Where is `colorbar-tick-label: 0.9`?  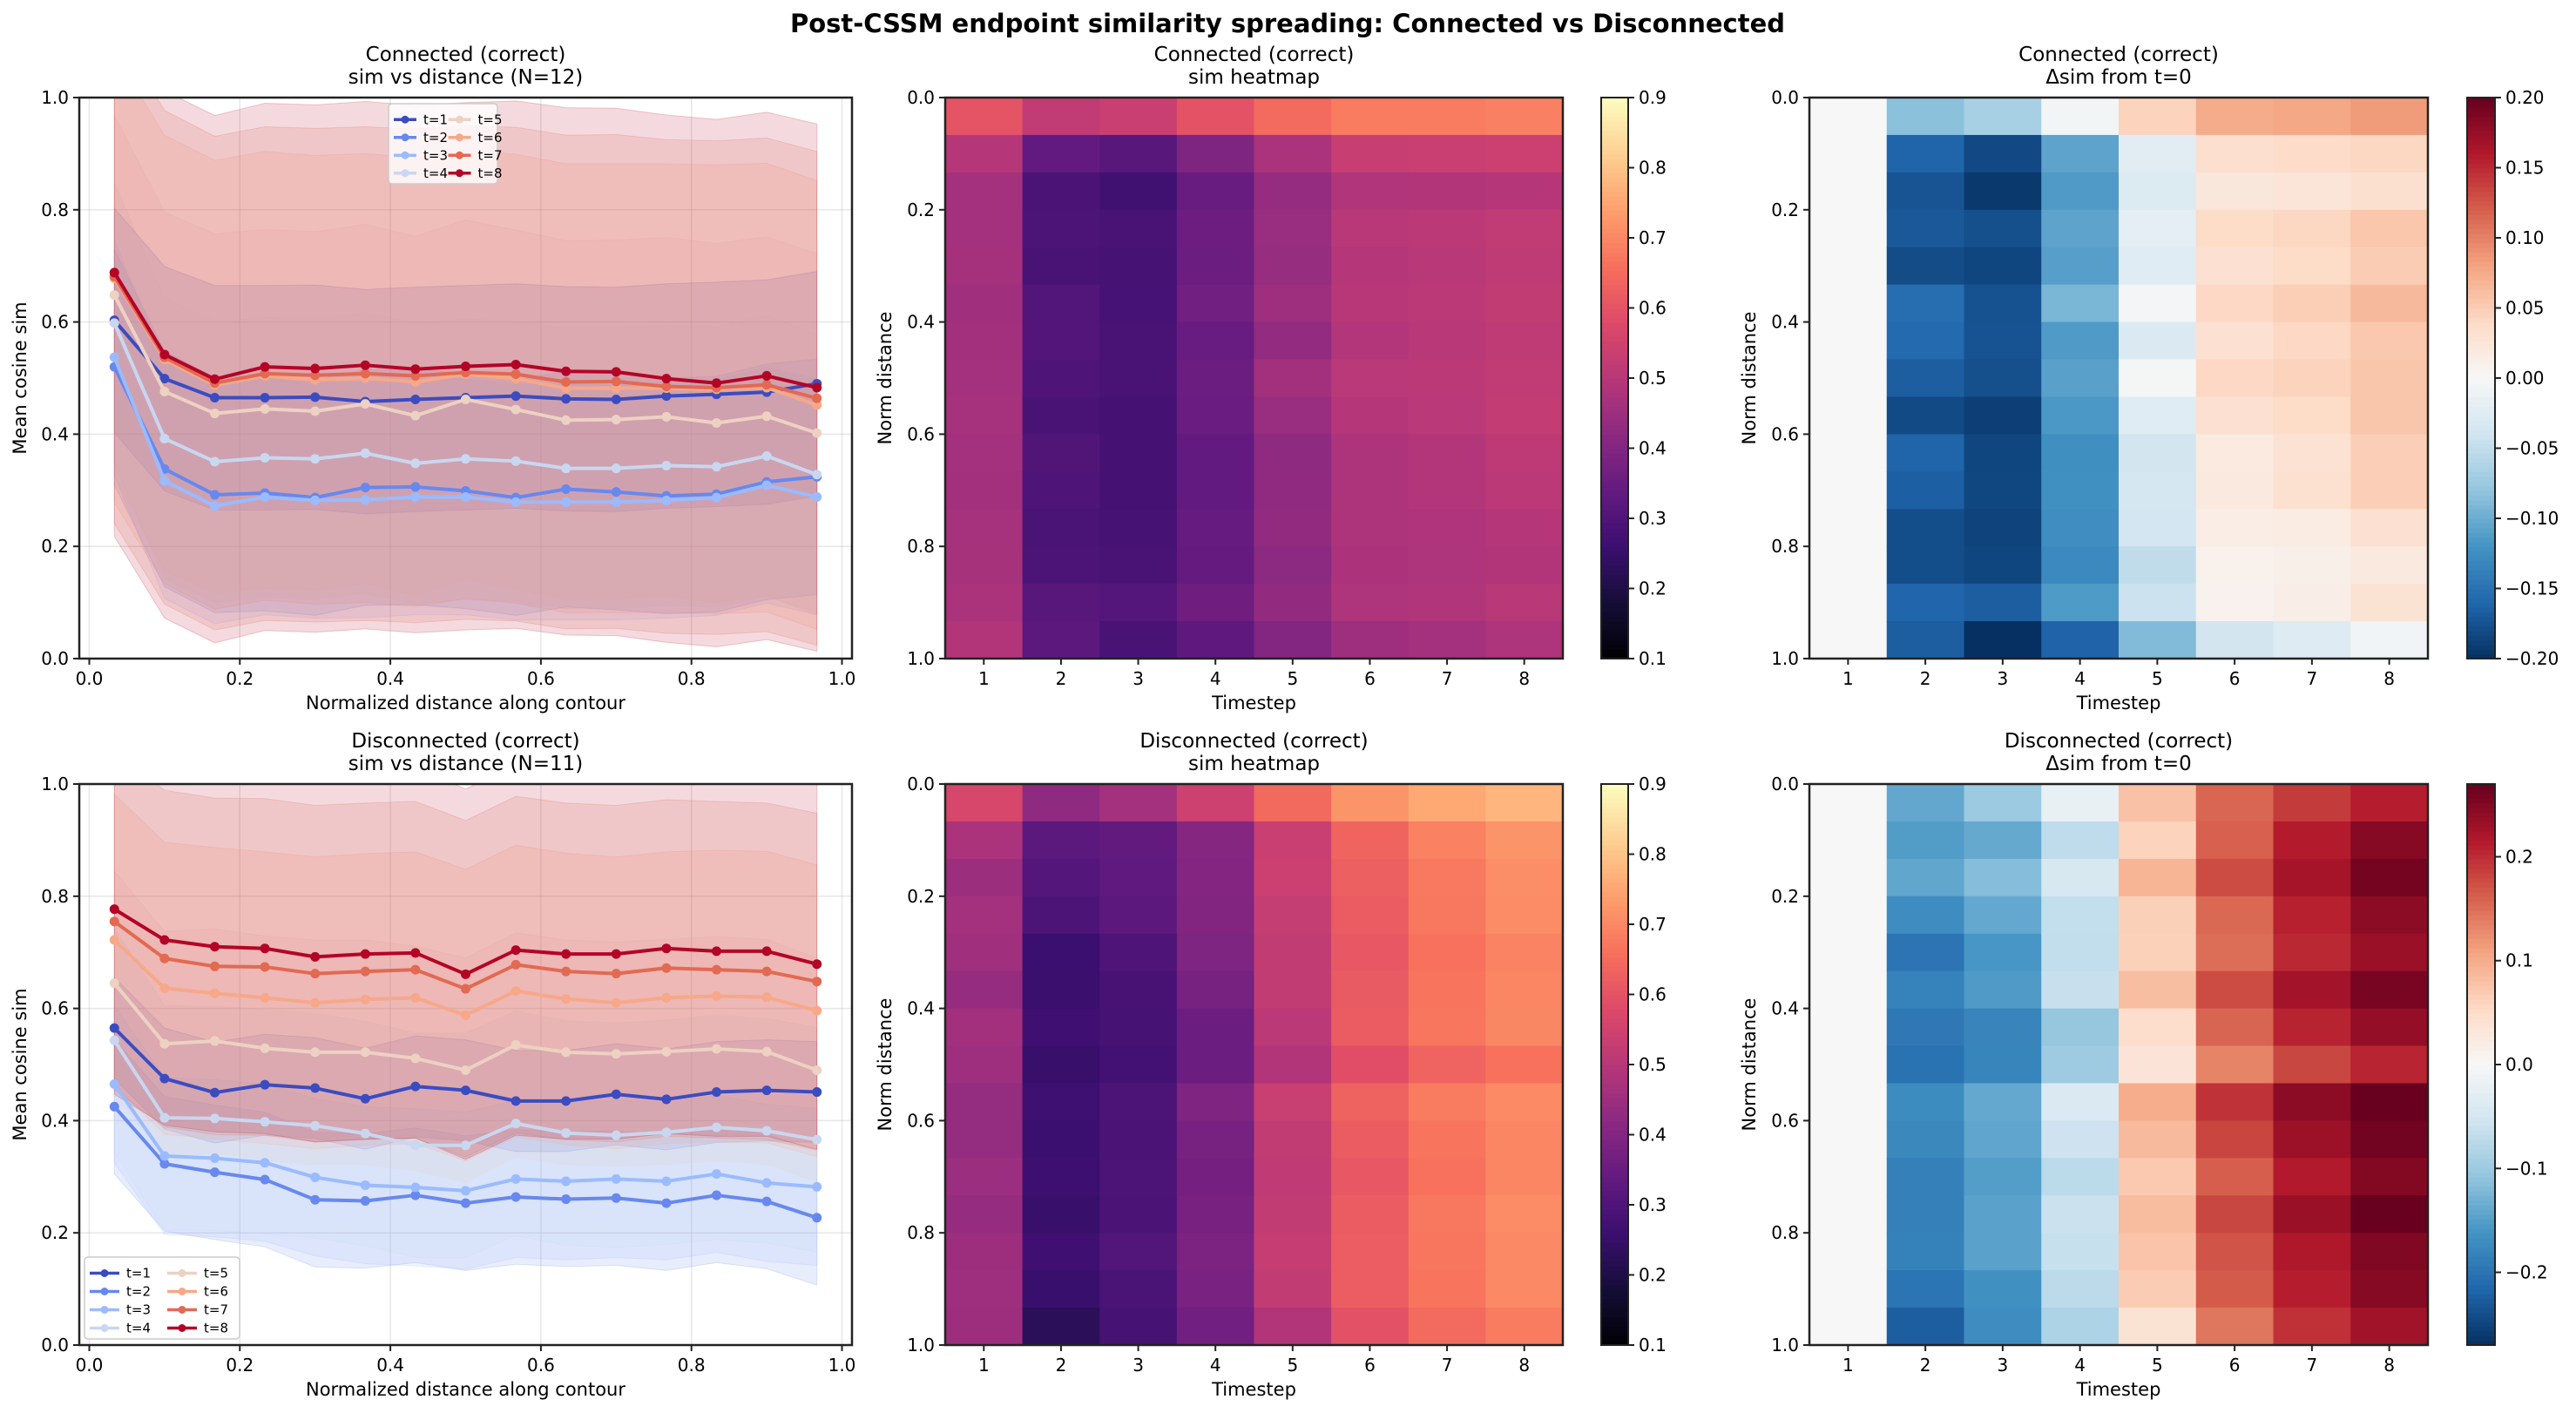 colorbar-tick-label: 0.9 is located at coordinates (1653, 97).